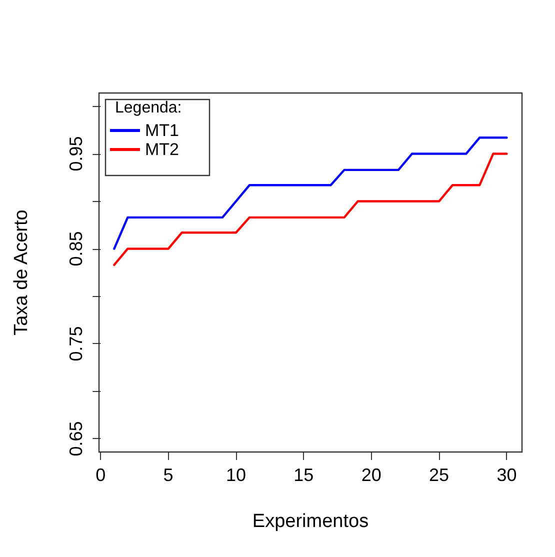 This screenshot has height=557, width=555. I want to click on y-tick-label: 0.65, so click(76, 438).